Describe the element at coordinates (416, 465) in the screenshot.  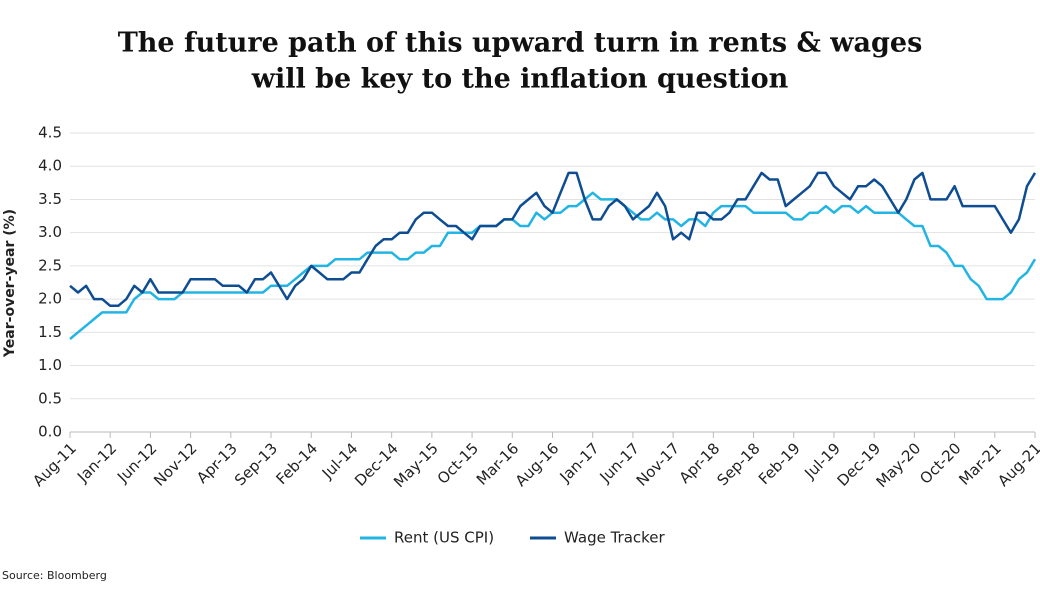
I see `x-tick-label: May-15` at that location.